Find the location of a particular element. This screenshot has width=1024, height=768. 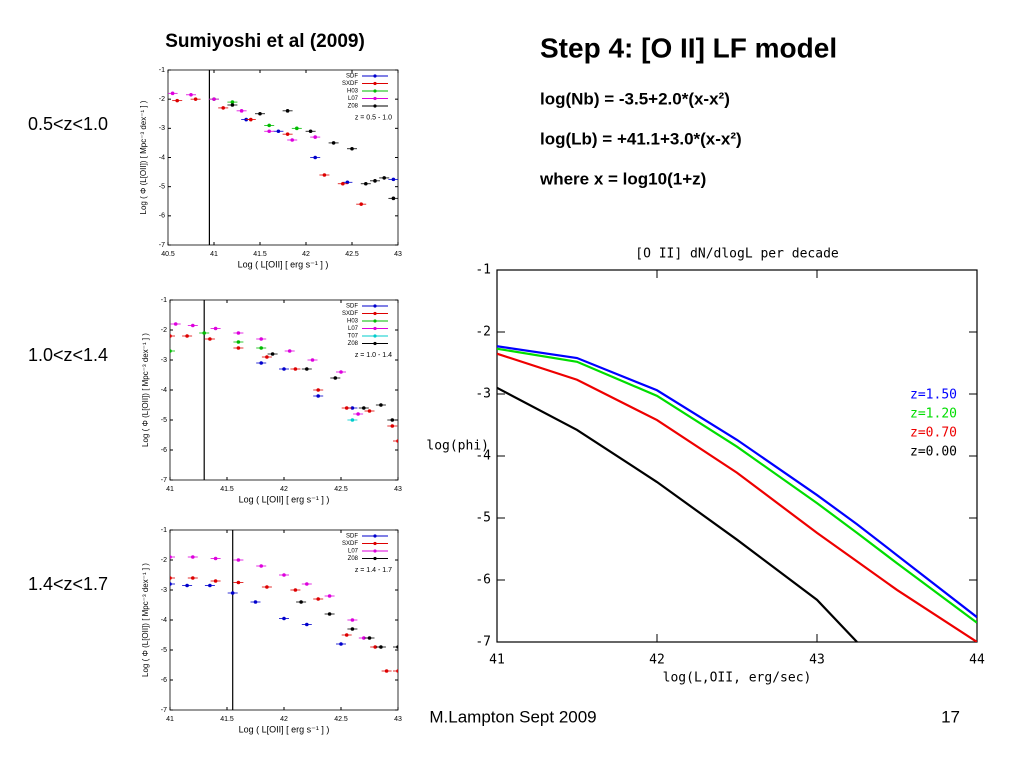

annotation: z = 0.5 - 1.0 is located at coordinates (373, 117).